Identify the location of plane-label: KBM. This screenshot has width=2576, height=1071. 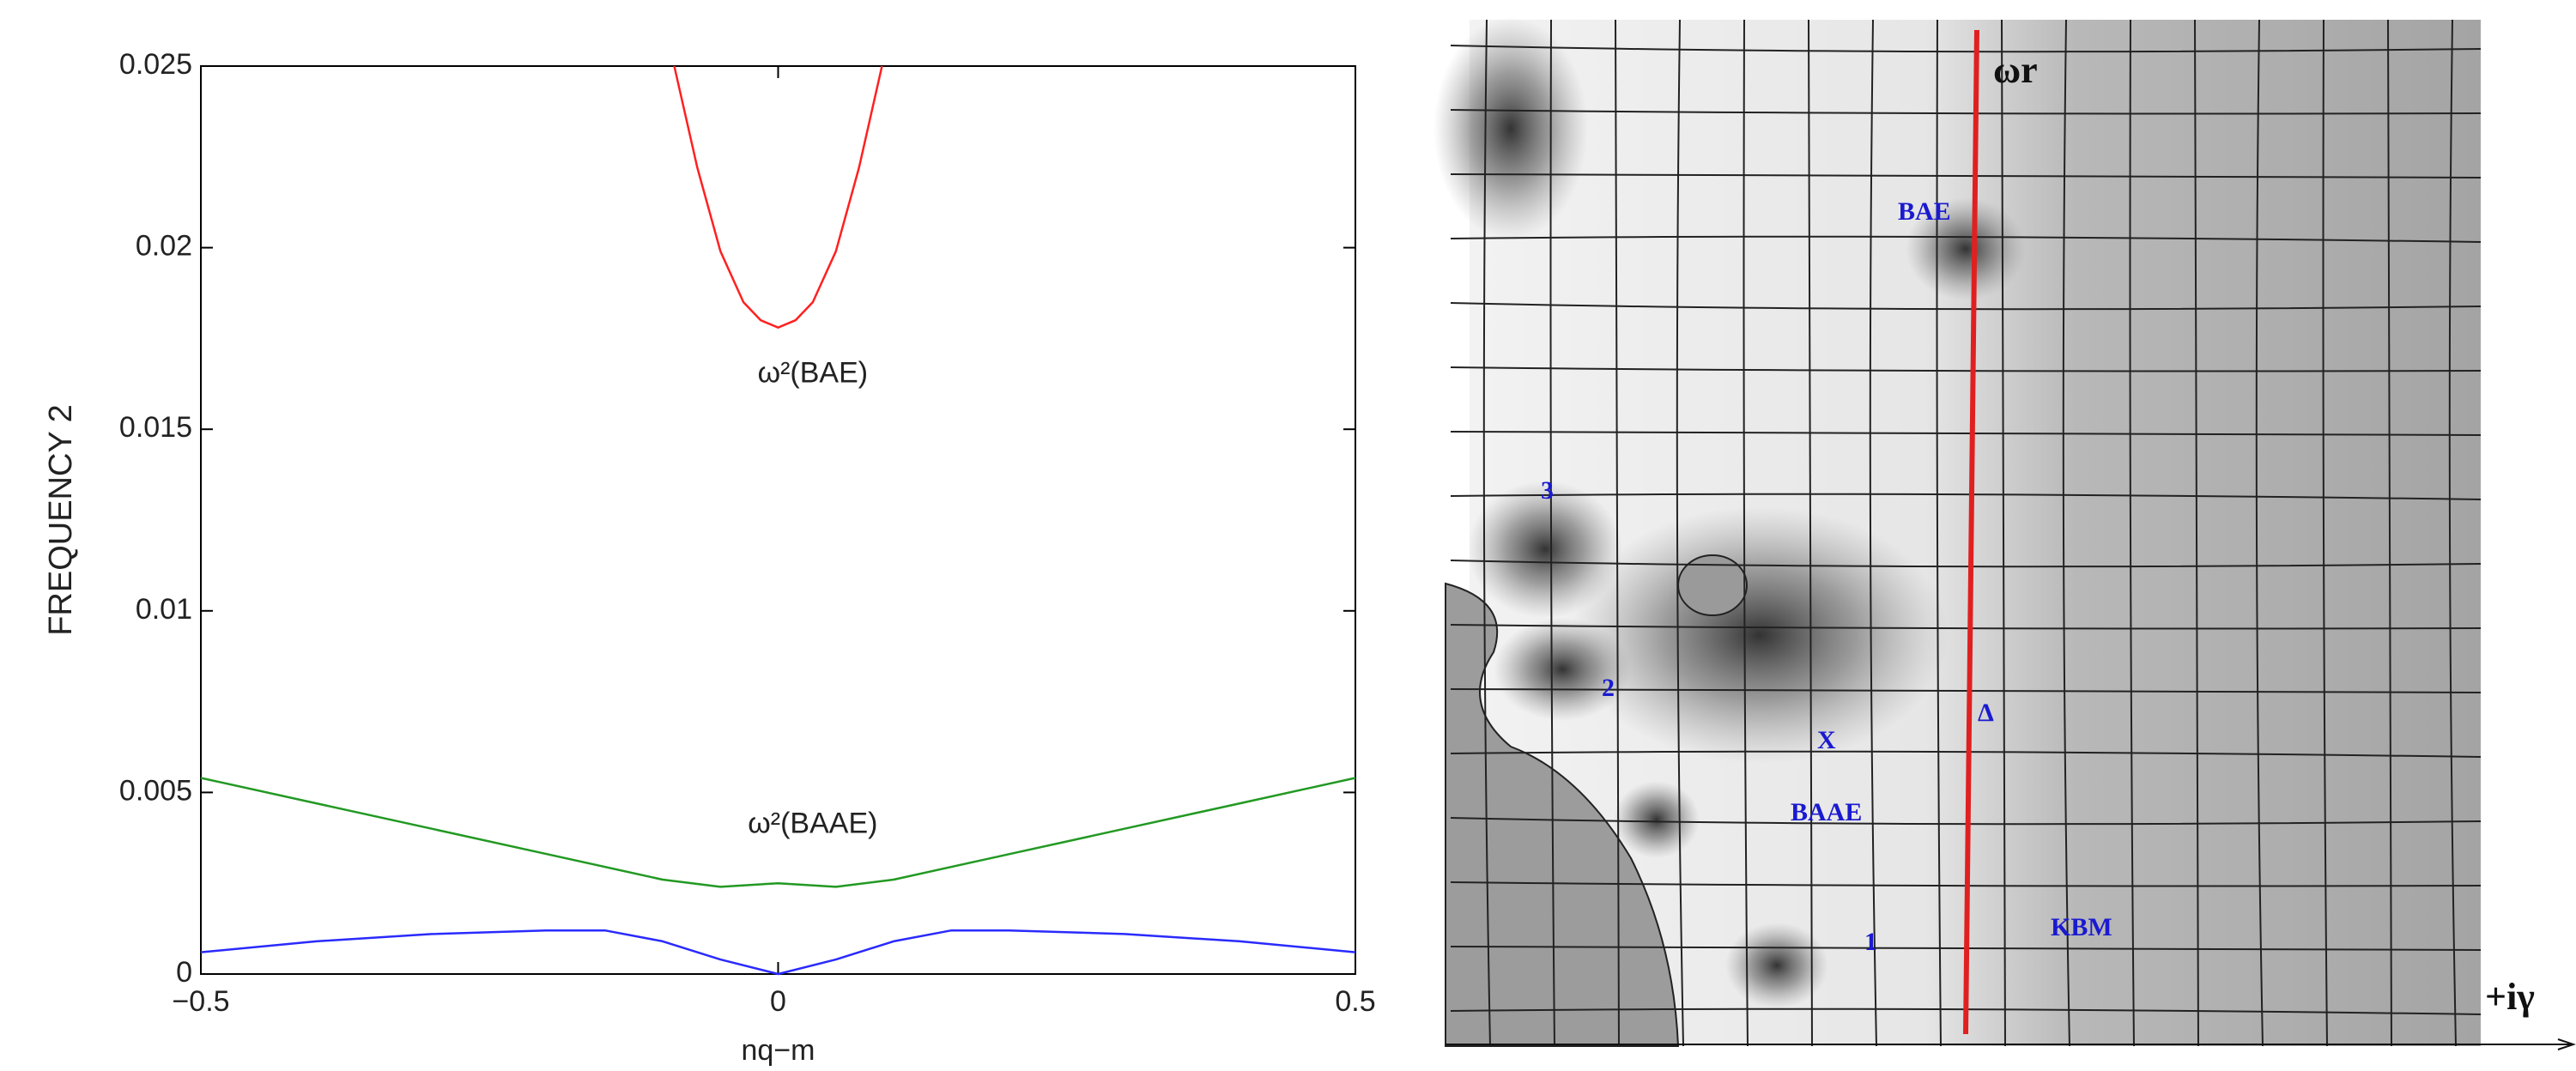
(2081, 927).